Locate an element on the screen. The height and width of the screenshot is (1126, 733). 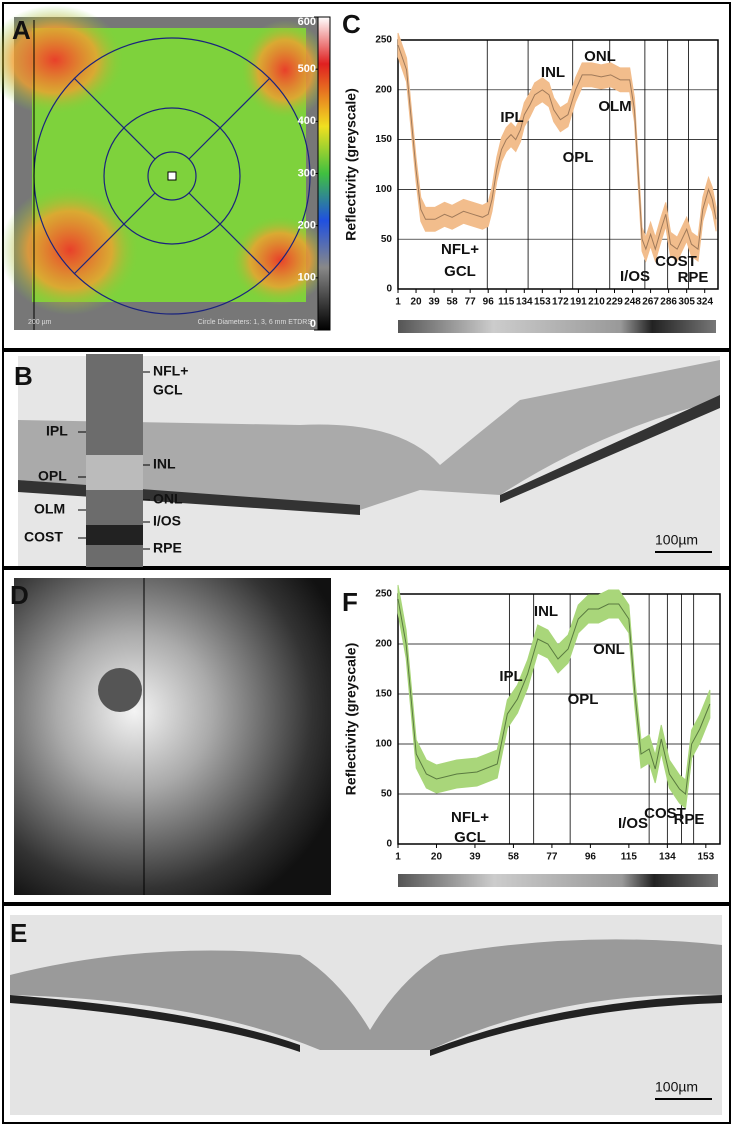
x-tick-label: 210 is located at coordinates (596, 302).